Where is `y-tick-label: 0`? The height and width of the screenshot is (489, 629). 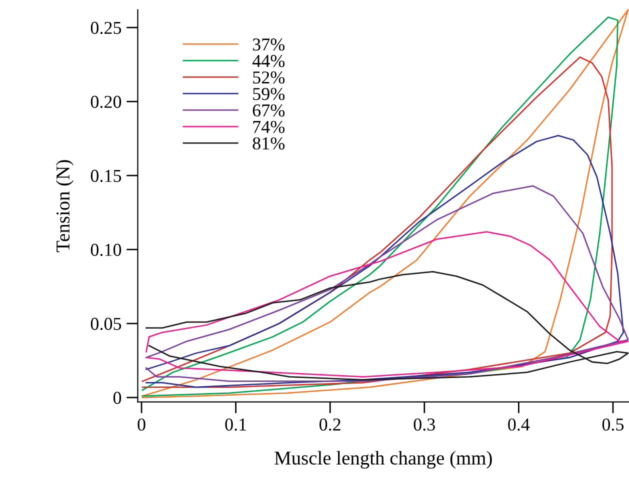
y-tick-label: 0 is located at coordinates (117, 398).